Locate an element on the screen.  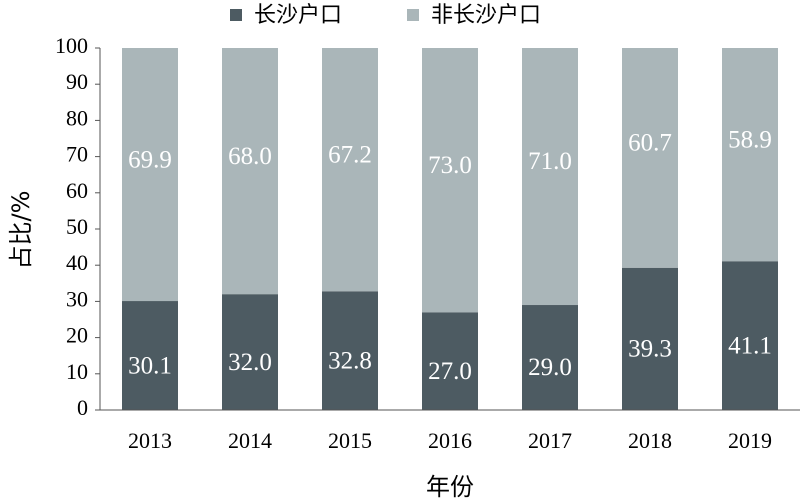
y-tick-label: 70 is located at coordinates (77, 154).